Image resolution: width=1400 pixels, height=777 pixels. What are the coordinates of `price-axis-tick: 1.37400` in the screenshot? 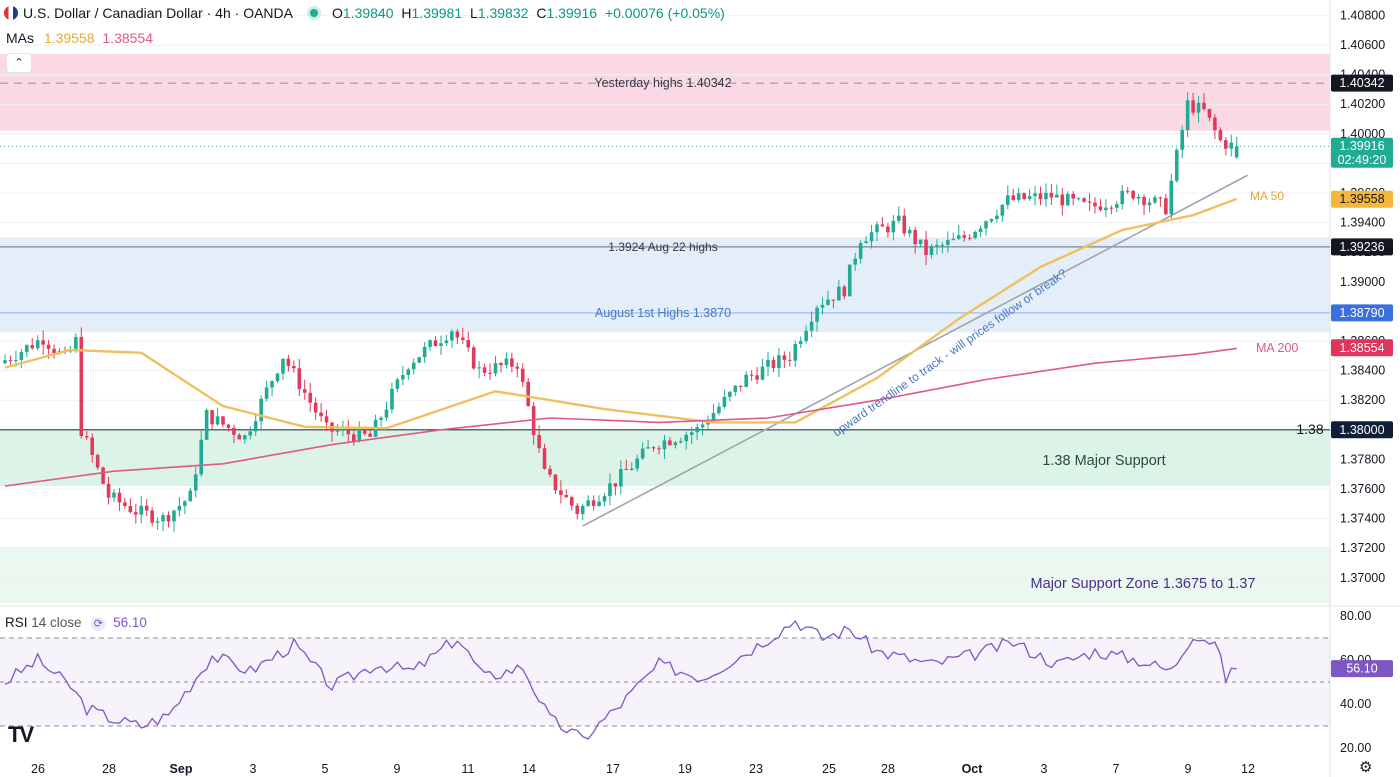 It's located at (1362, 519).